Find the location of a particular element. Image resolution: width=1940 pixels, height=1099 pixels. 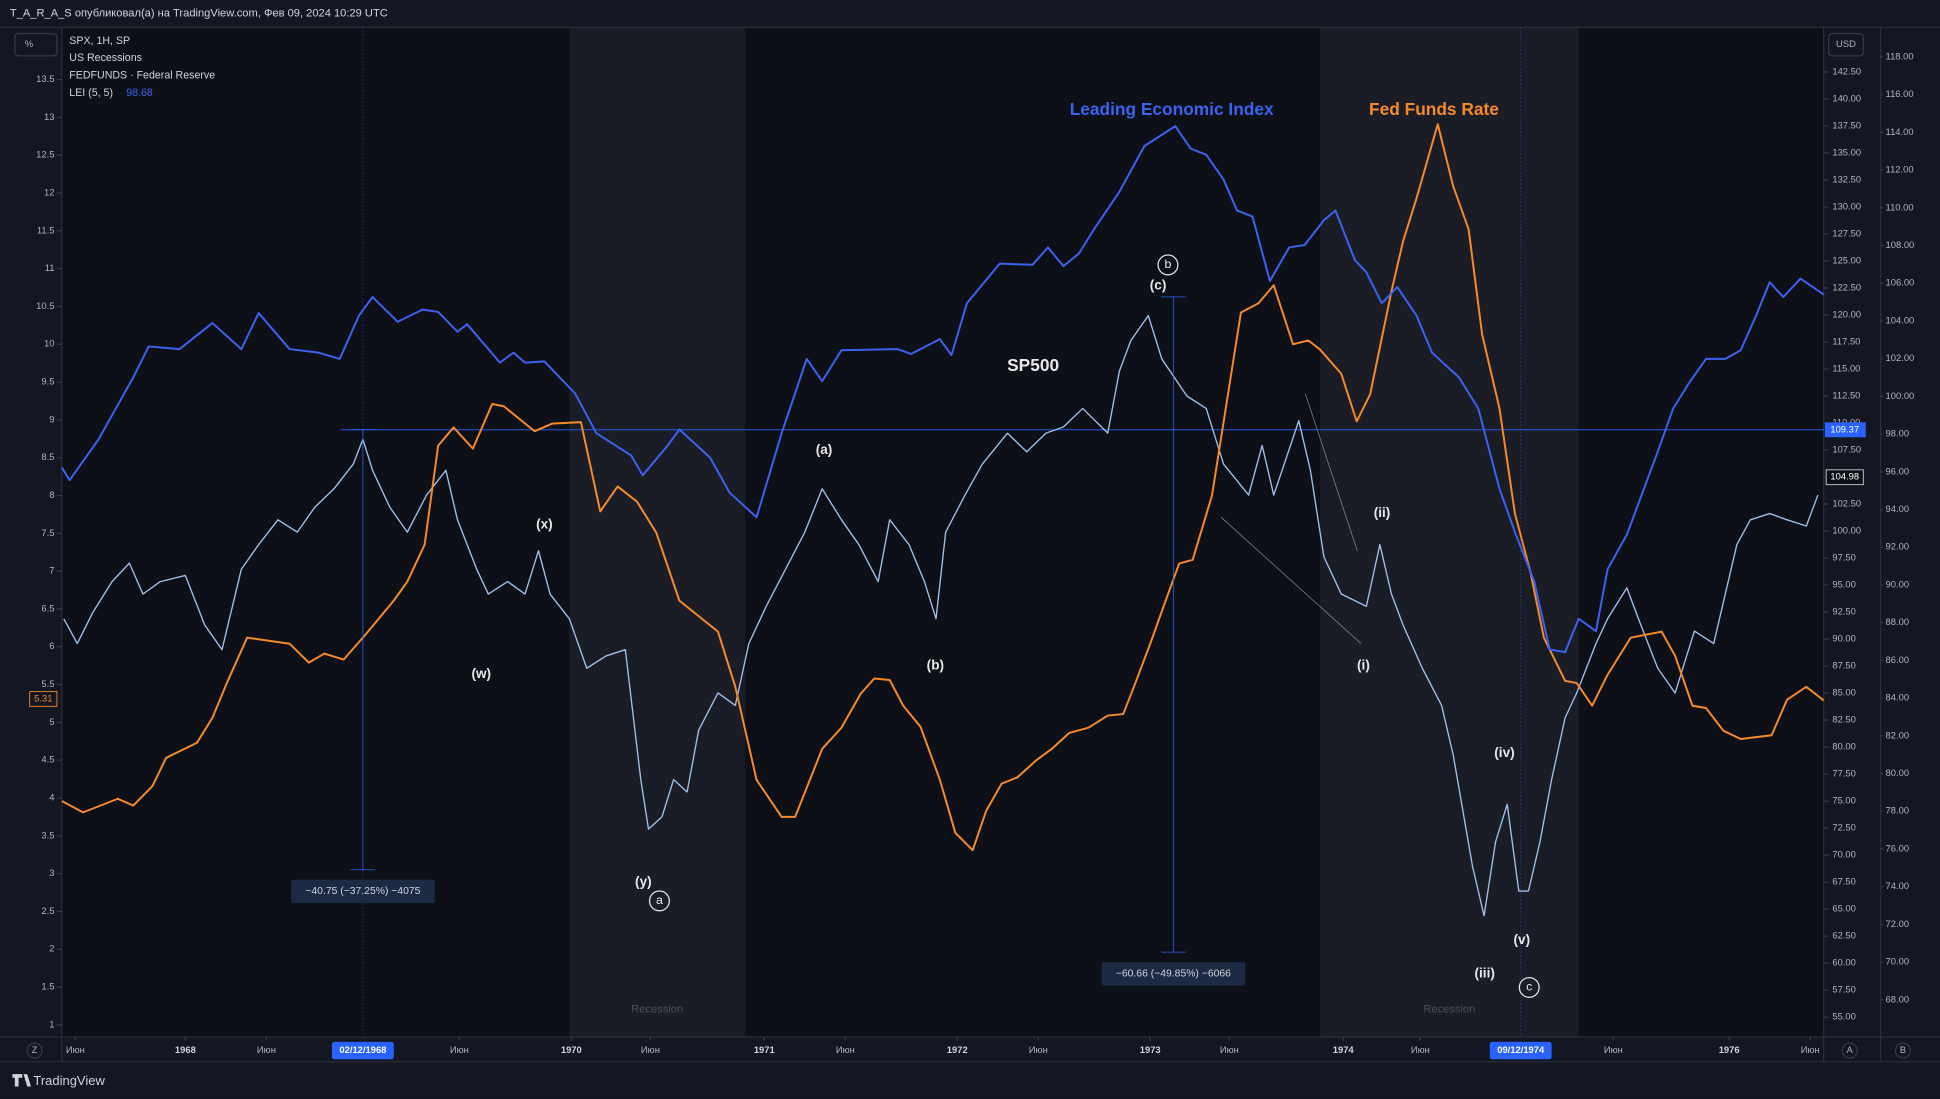

brand: TradingView is located at coordinates (69, 1080).